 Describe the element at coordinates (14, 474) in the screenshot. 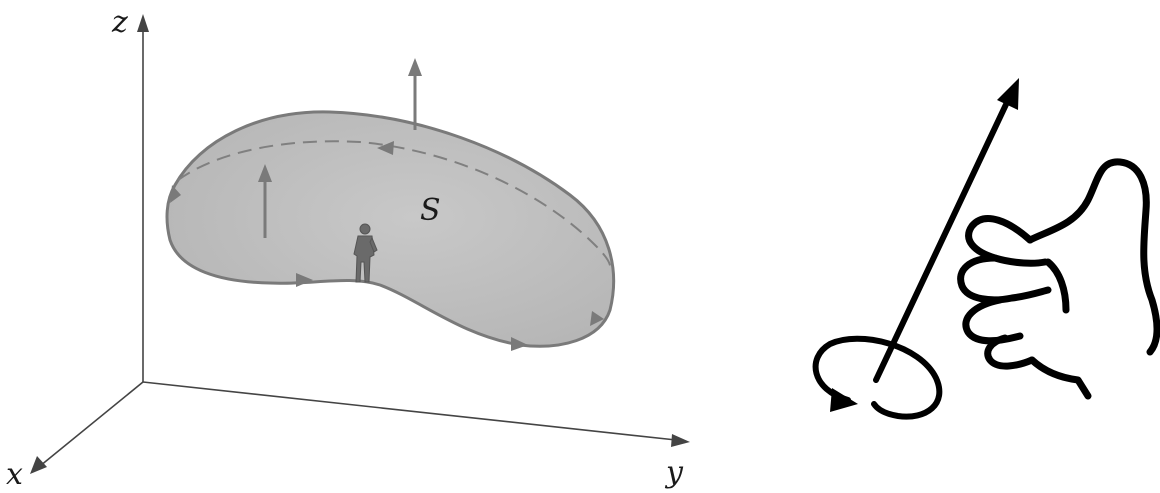

I see `x-axis-label: x` at that location.